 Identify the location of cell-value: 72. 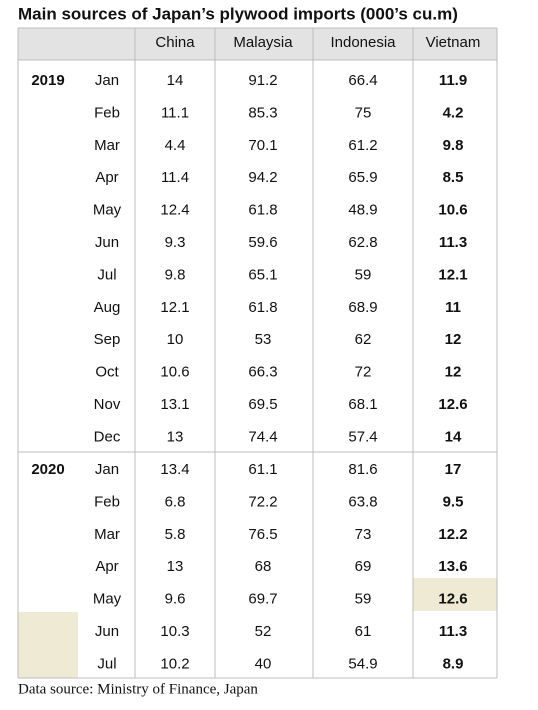
(363, 372).